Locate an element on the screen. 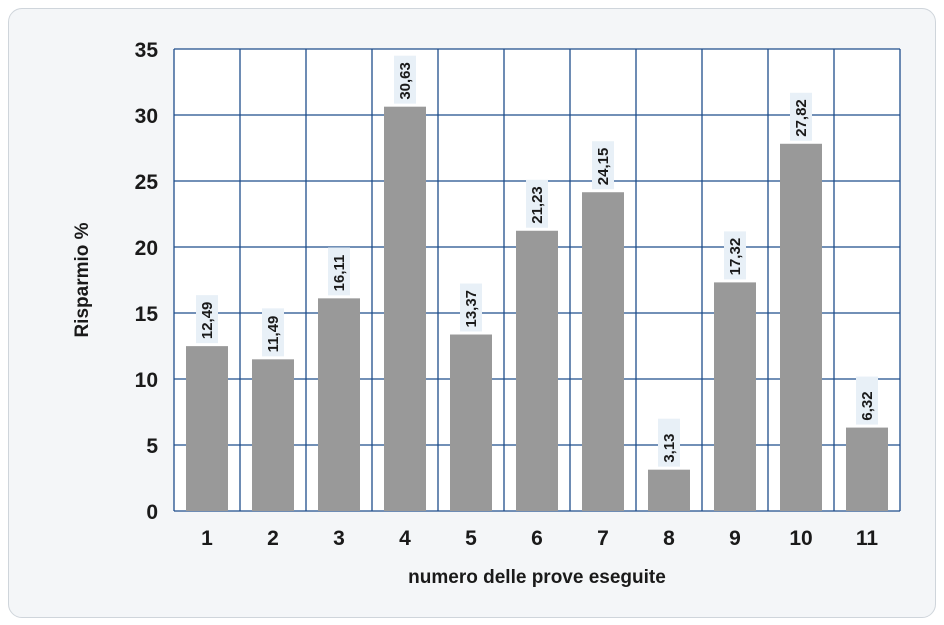 The image size is (944, 625). bar-value-label: 30,63 is located at coordinates (405, 81).